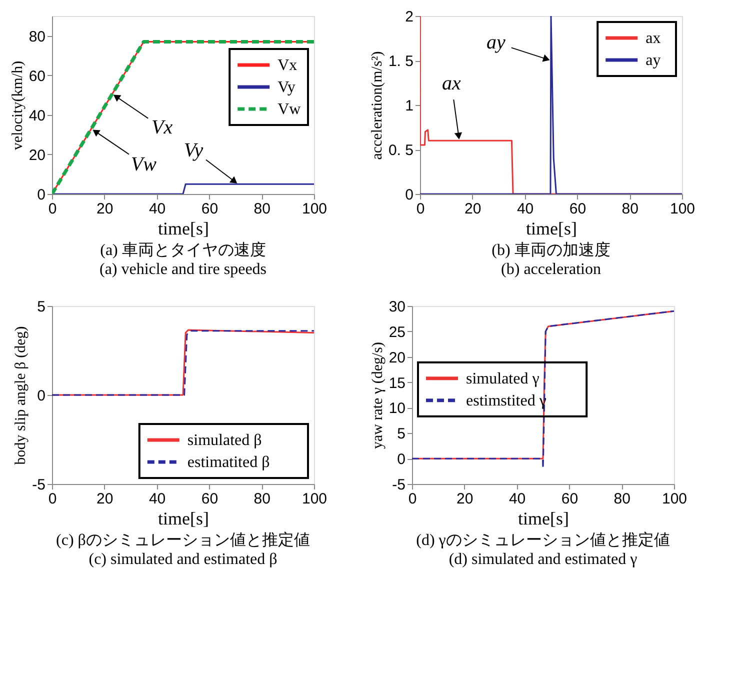  Describe the element at coordinates (37, 37) in the screenshot. I see `y-tick-label: 80` at that location.